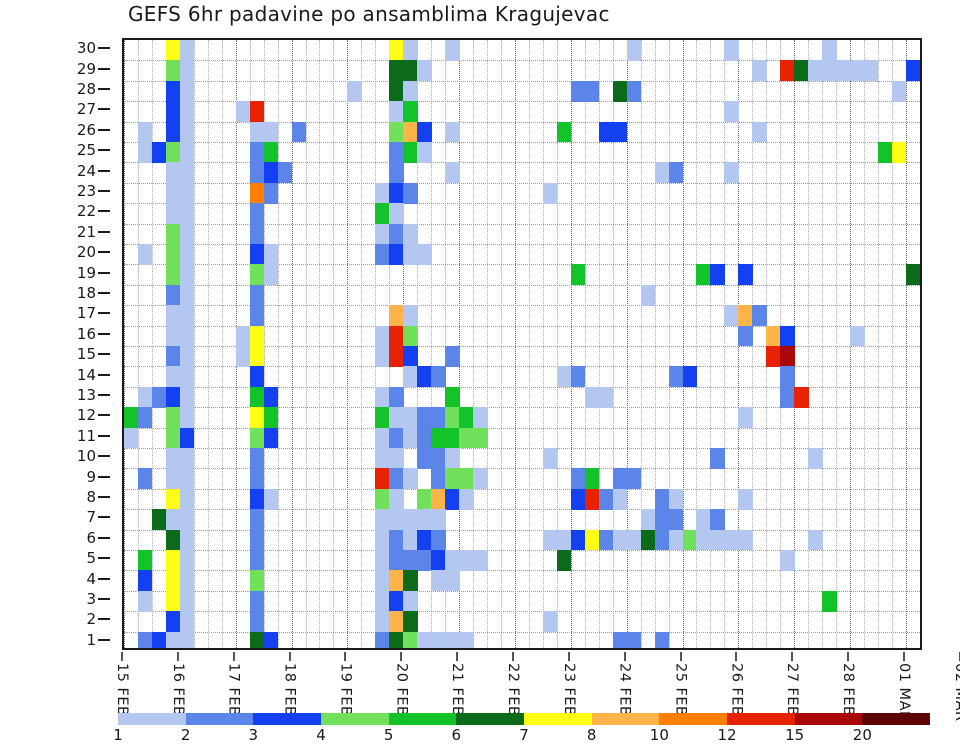 This screenshot has height=744, width=960. What do you see at coordinates (624, 690) in the screenshot?
I see `x-tick-label: 24 FEB` at bounding box center [624, 690].